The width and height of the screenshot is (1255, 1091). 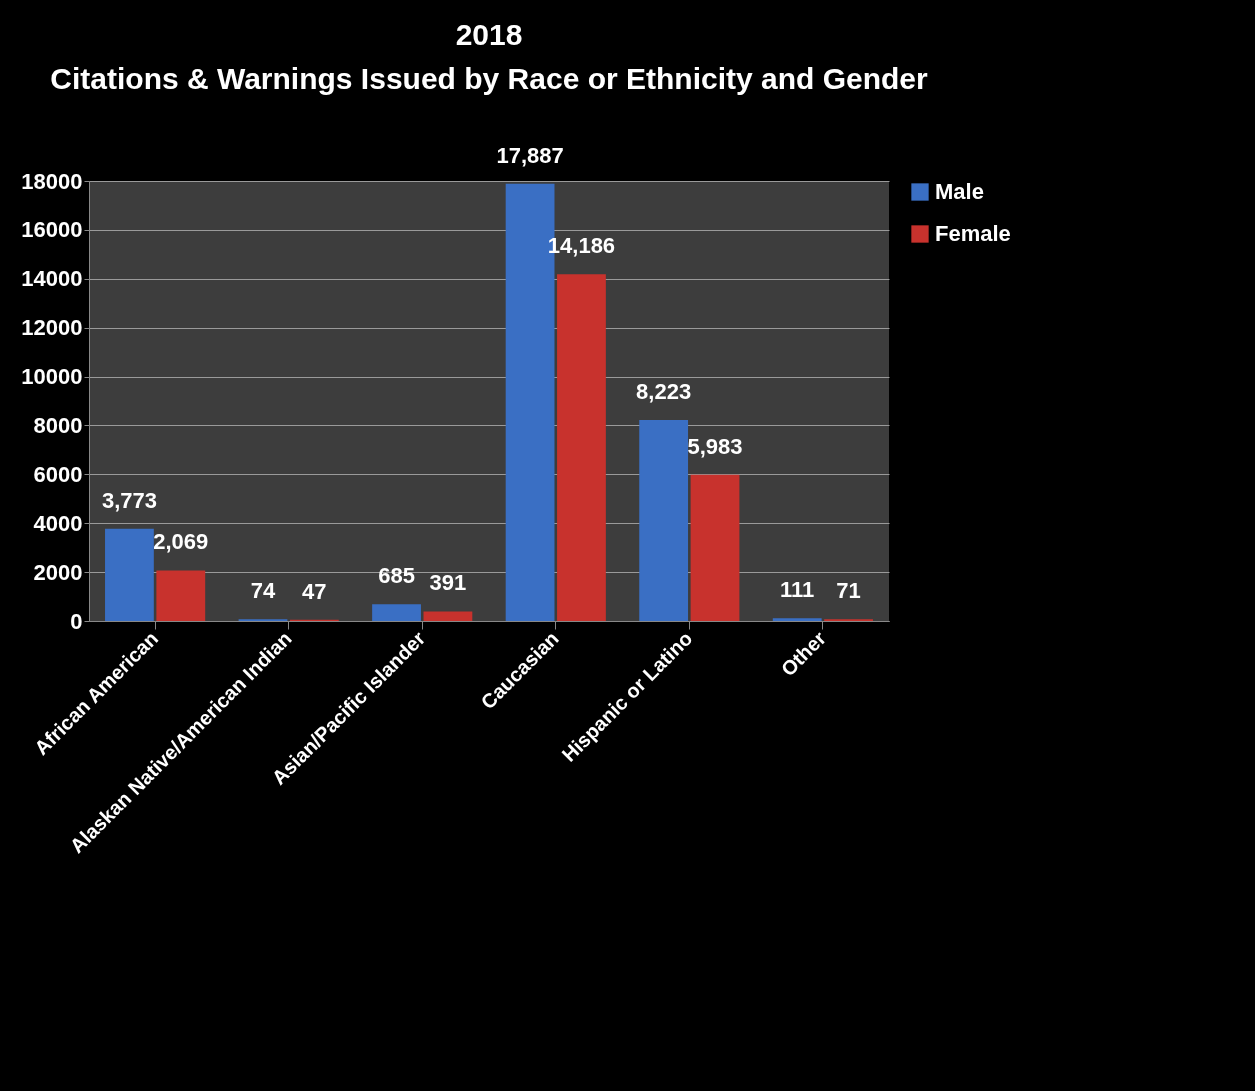 What do you see at coordinates (530, 155) in the screenshot?
I see `data-label: 17,887` at bounding box center [530, 155].